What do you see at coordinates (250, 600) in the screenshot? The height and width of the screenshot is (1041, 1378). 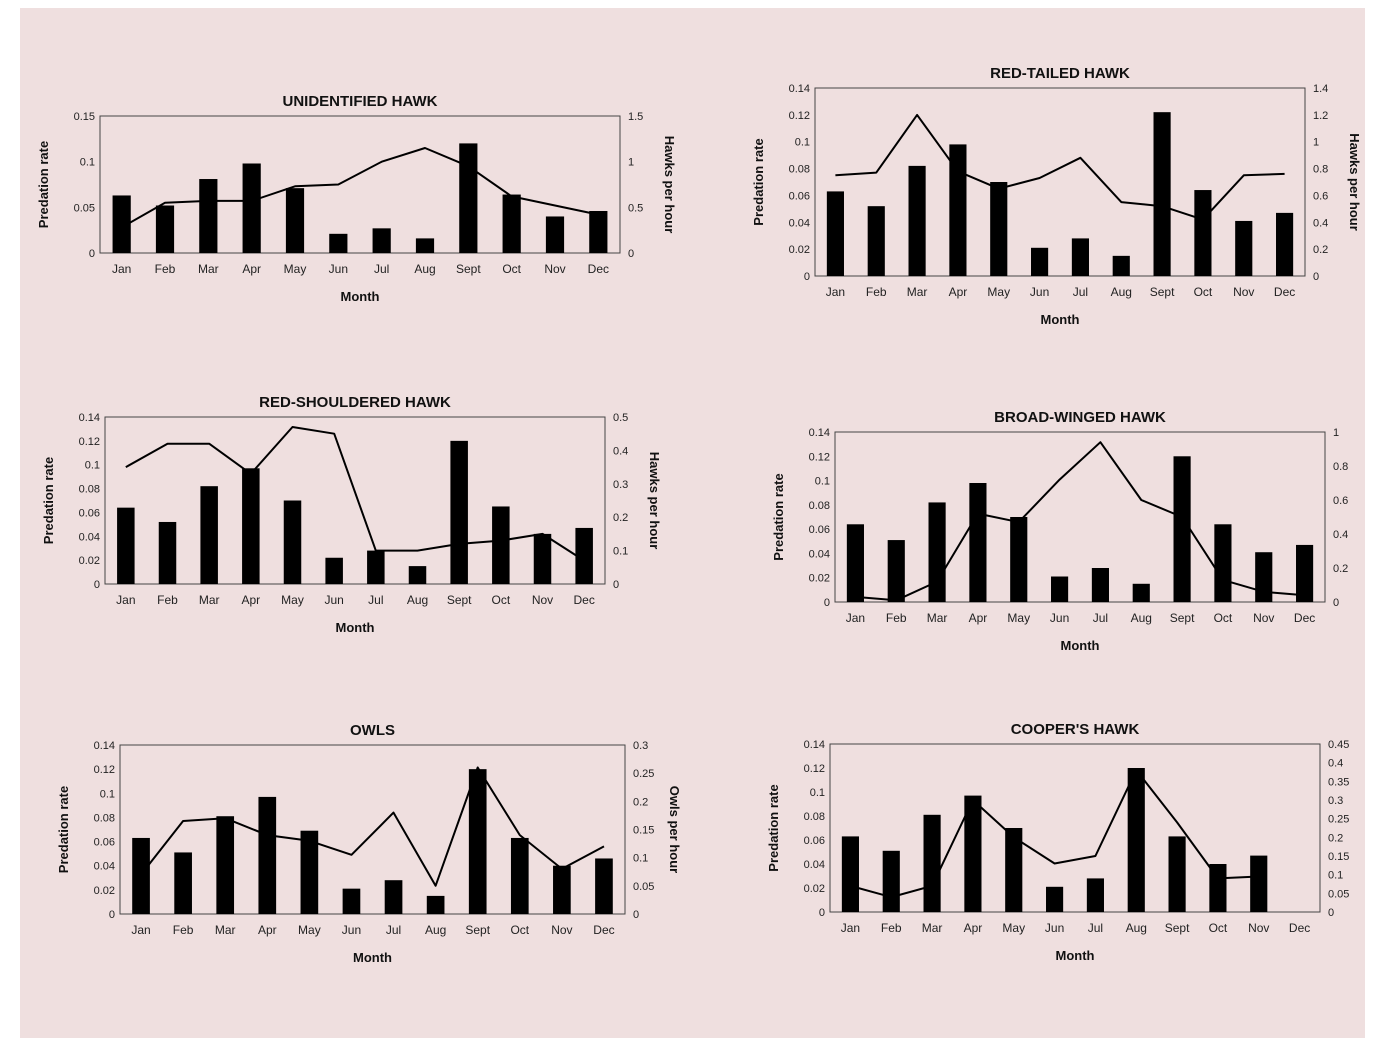 I see `x-tick-label: Apr` at bounding box center [250, 600].